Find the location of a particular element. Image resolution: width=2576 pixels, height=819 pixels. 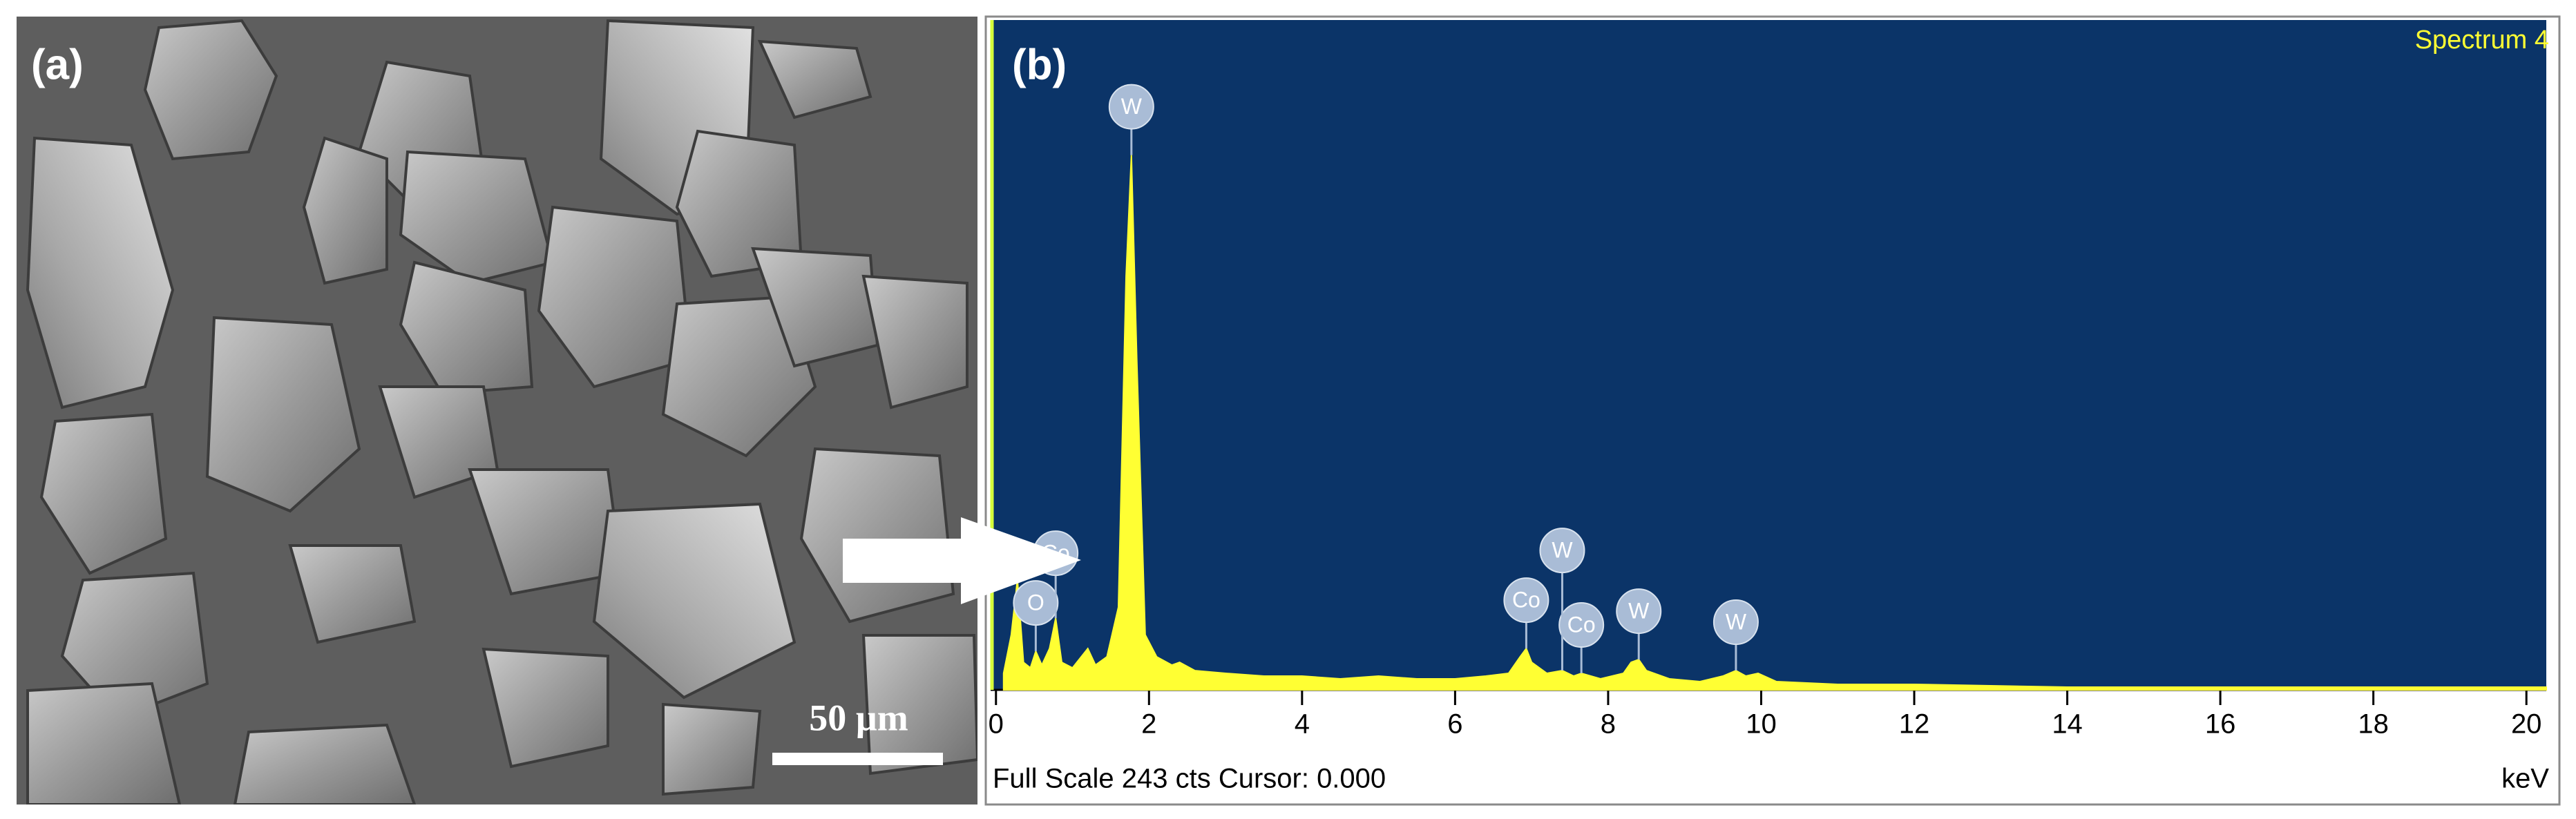

annotation-label: O is located at coordinates (1035, 602).